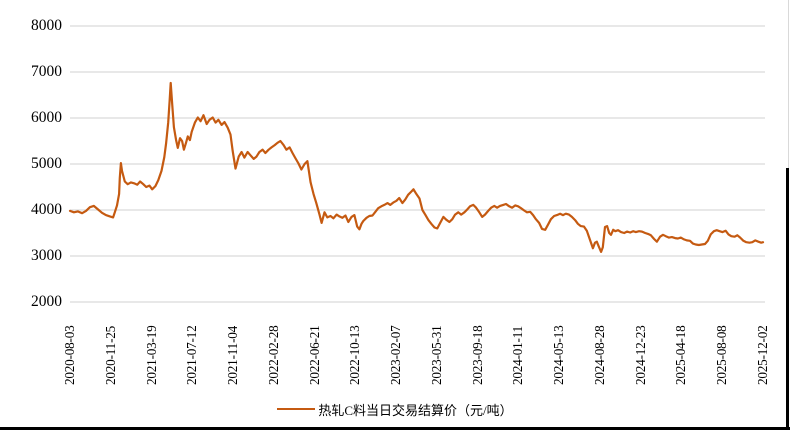 This screenshot has height=434, width=790. Describe the element at coordinates (788, 84) in the screenshot. I see `right-border-line-light` at that location.